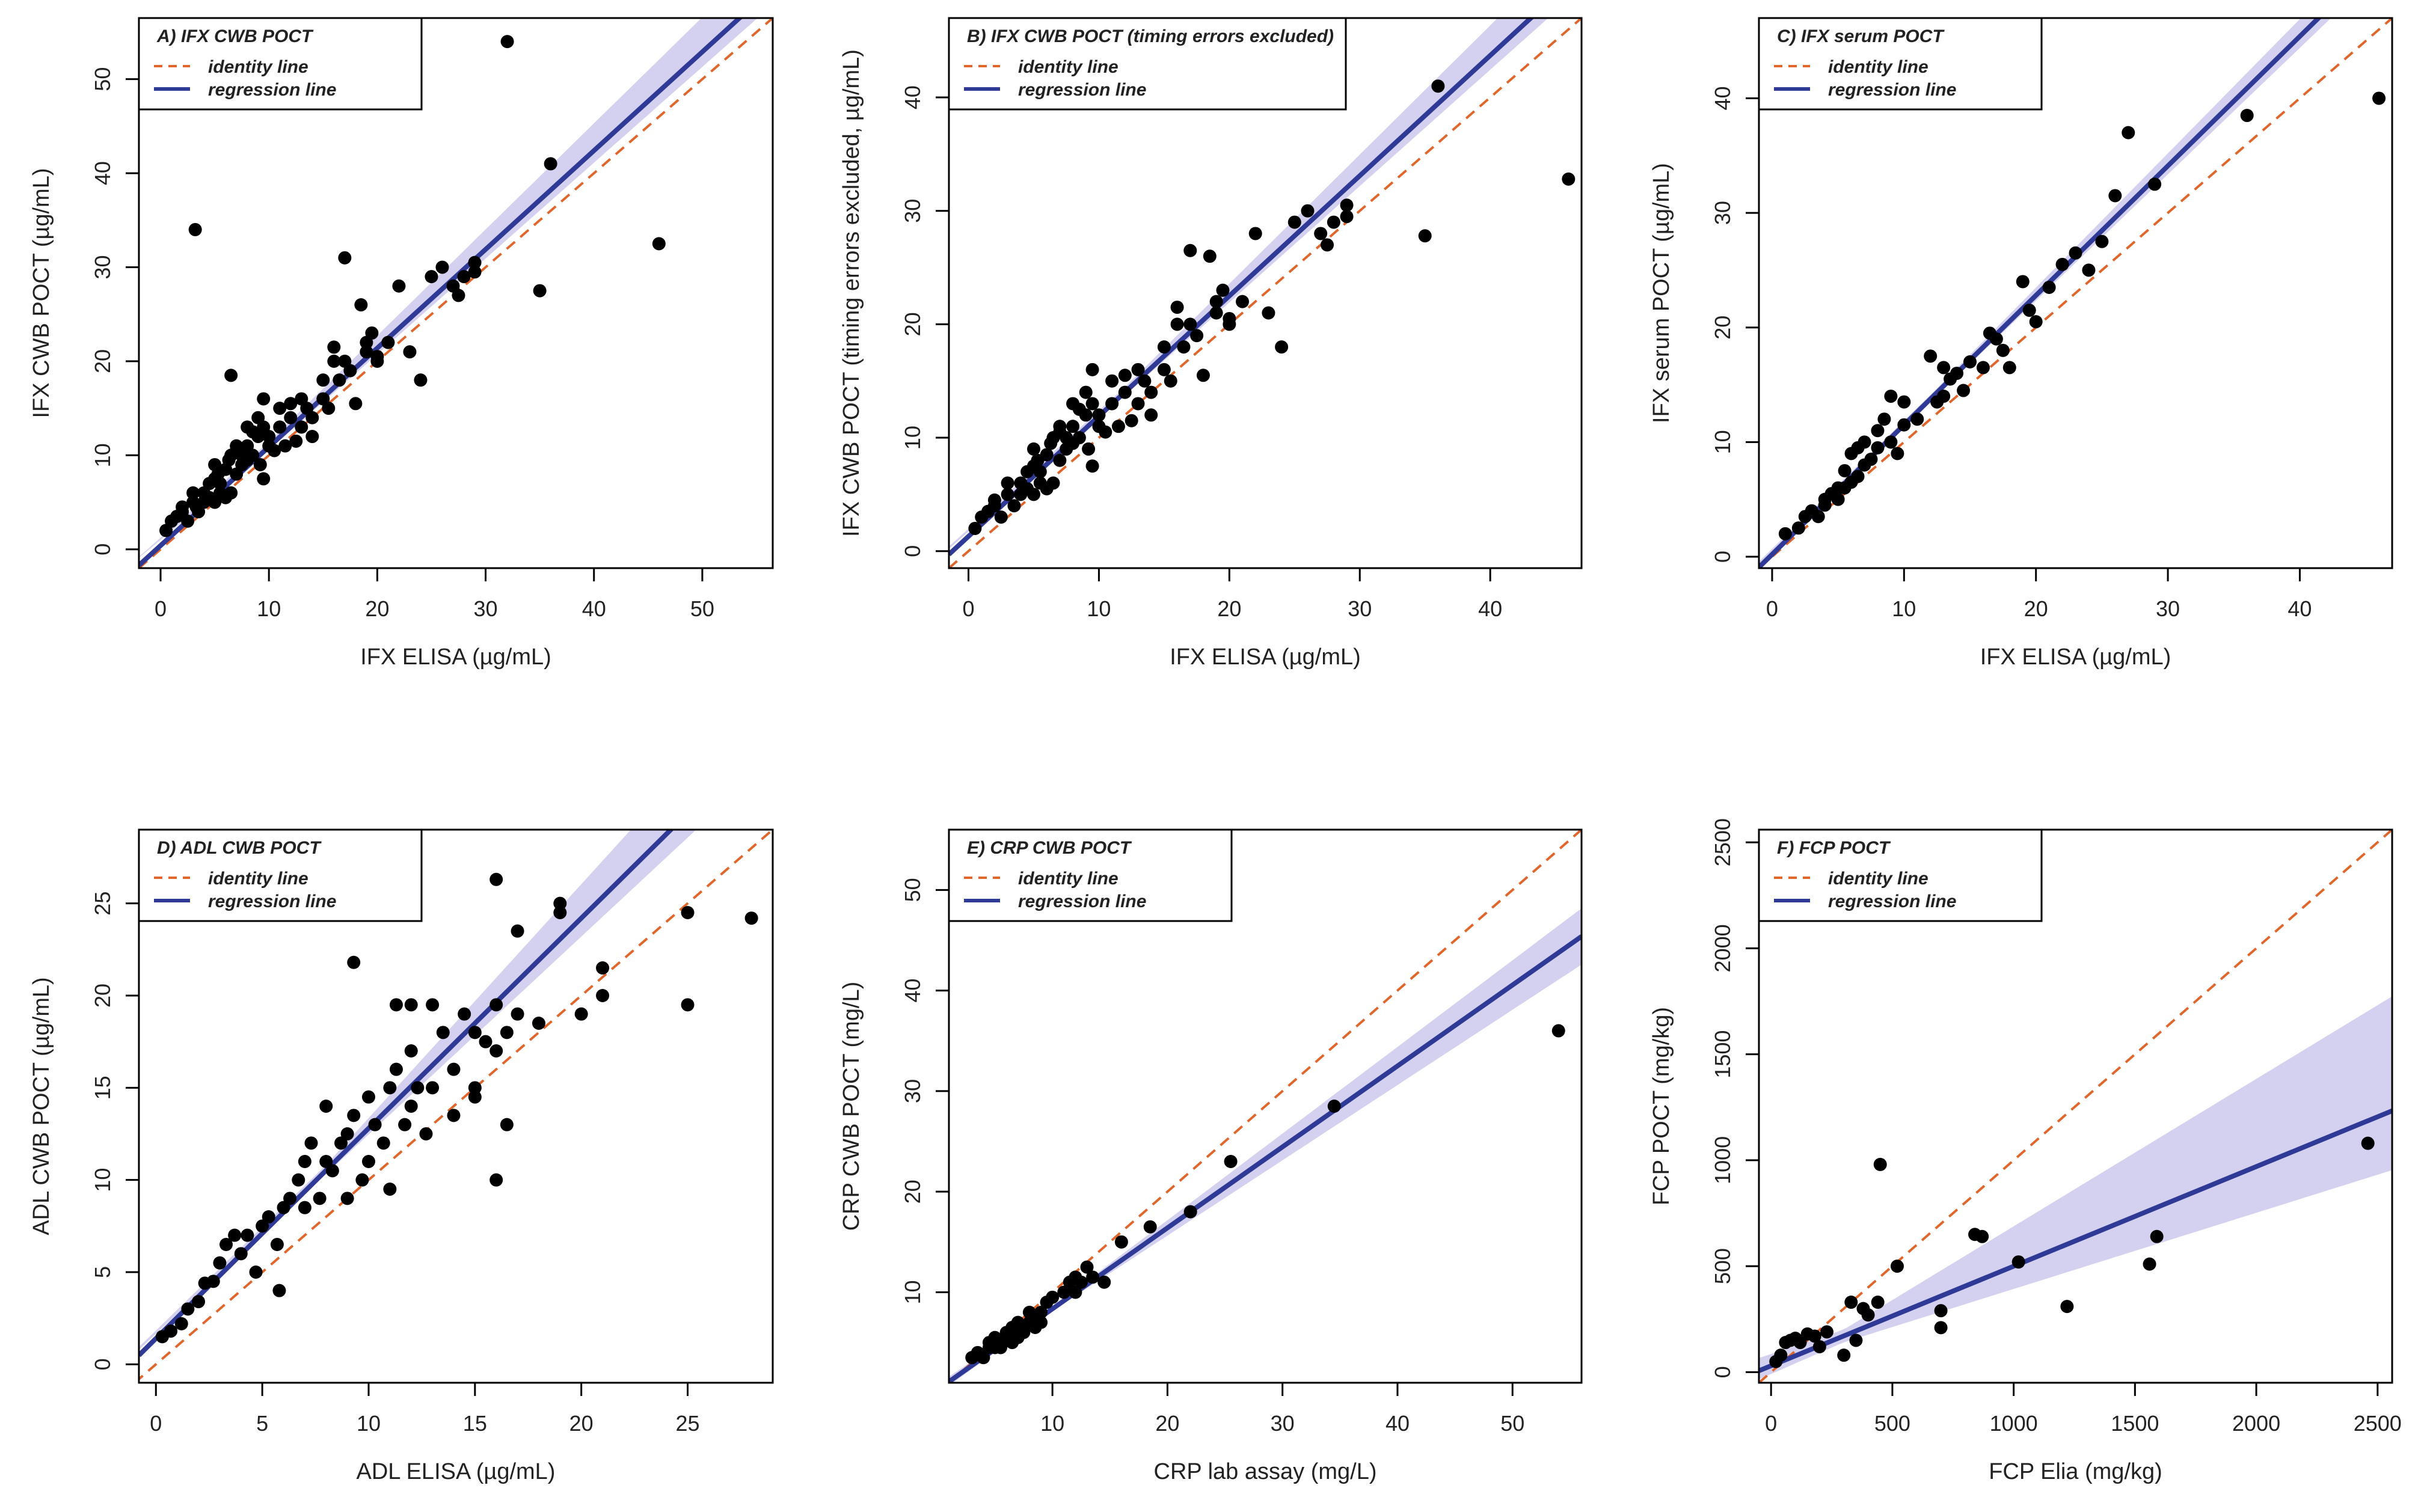  I want to click on x-axis-label: IFX ELISA (µg/mL), so click(1265, 657).